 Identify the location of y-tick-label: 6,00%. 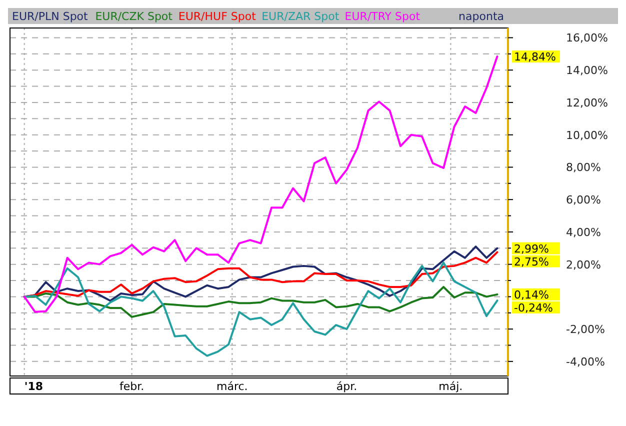
(583, 200).